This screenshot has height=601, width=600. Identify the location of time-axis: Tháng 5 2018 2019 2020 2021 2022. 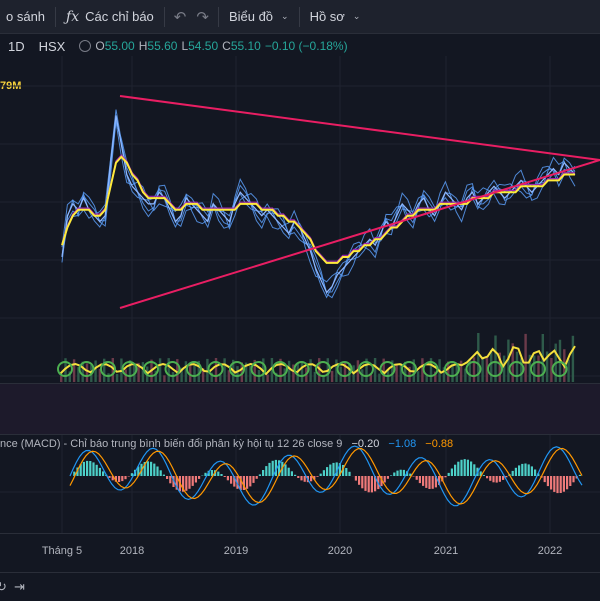
(300, 555).